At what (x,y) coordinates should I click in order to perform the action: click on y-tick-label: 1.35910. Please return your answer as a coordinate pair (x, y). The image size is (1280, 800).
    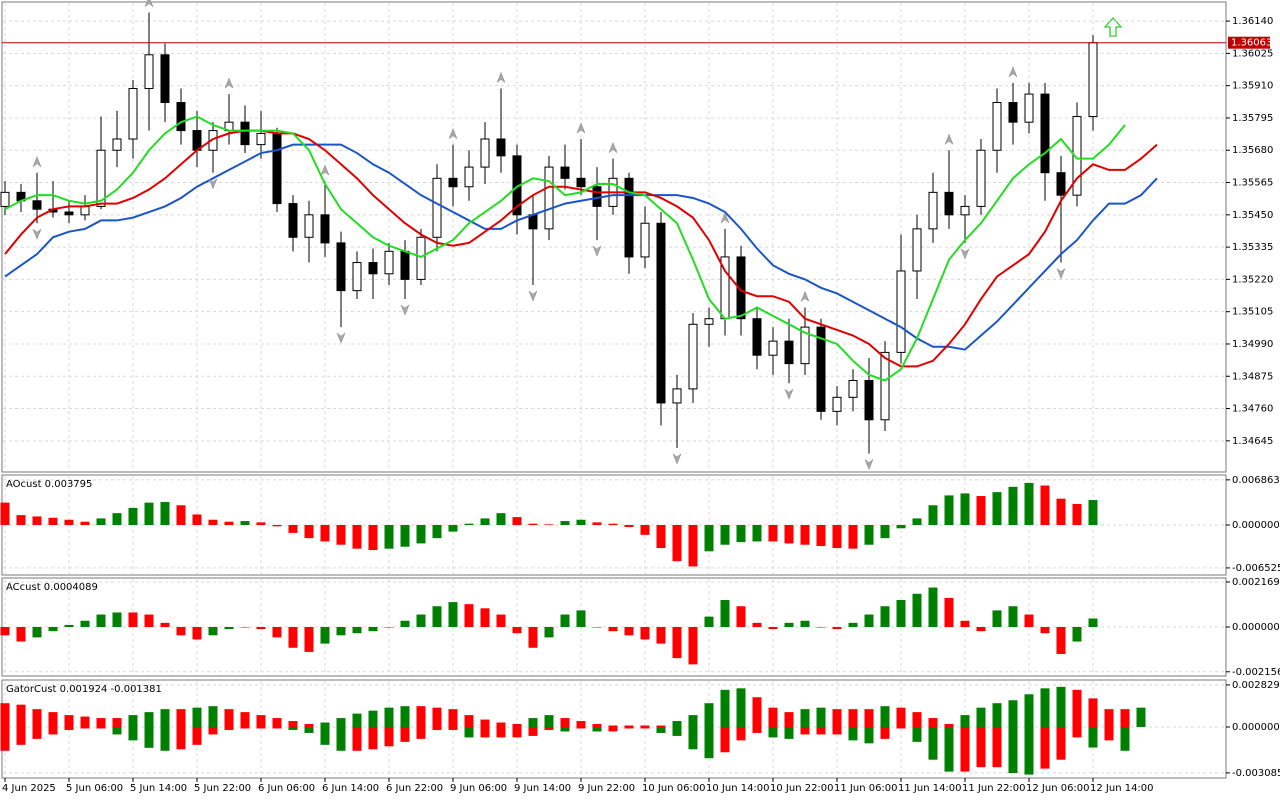
    Looking at the image, I should click on (1252, 86).